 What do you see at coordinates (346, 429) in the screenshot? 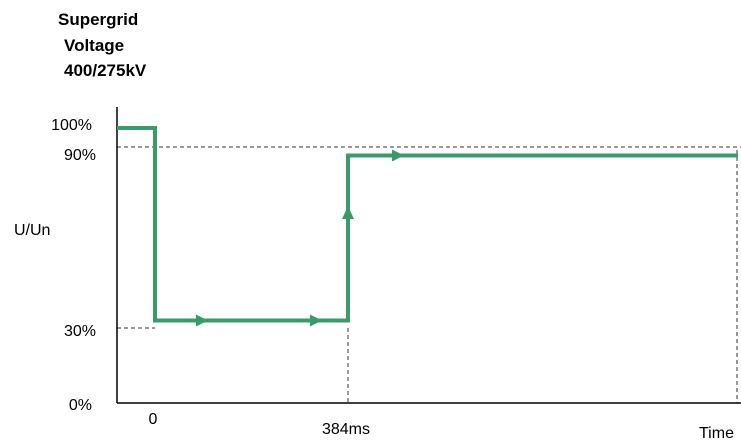
I see `x-tick-384ms: 384ms` at bounding box center [346, 429].